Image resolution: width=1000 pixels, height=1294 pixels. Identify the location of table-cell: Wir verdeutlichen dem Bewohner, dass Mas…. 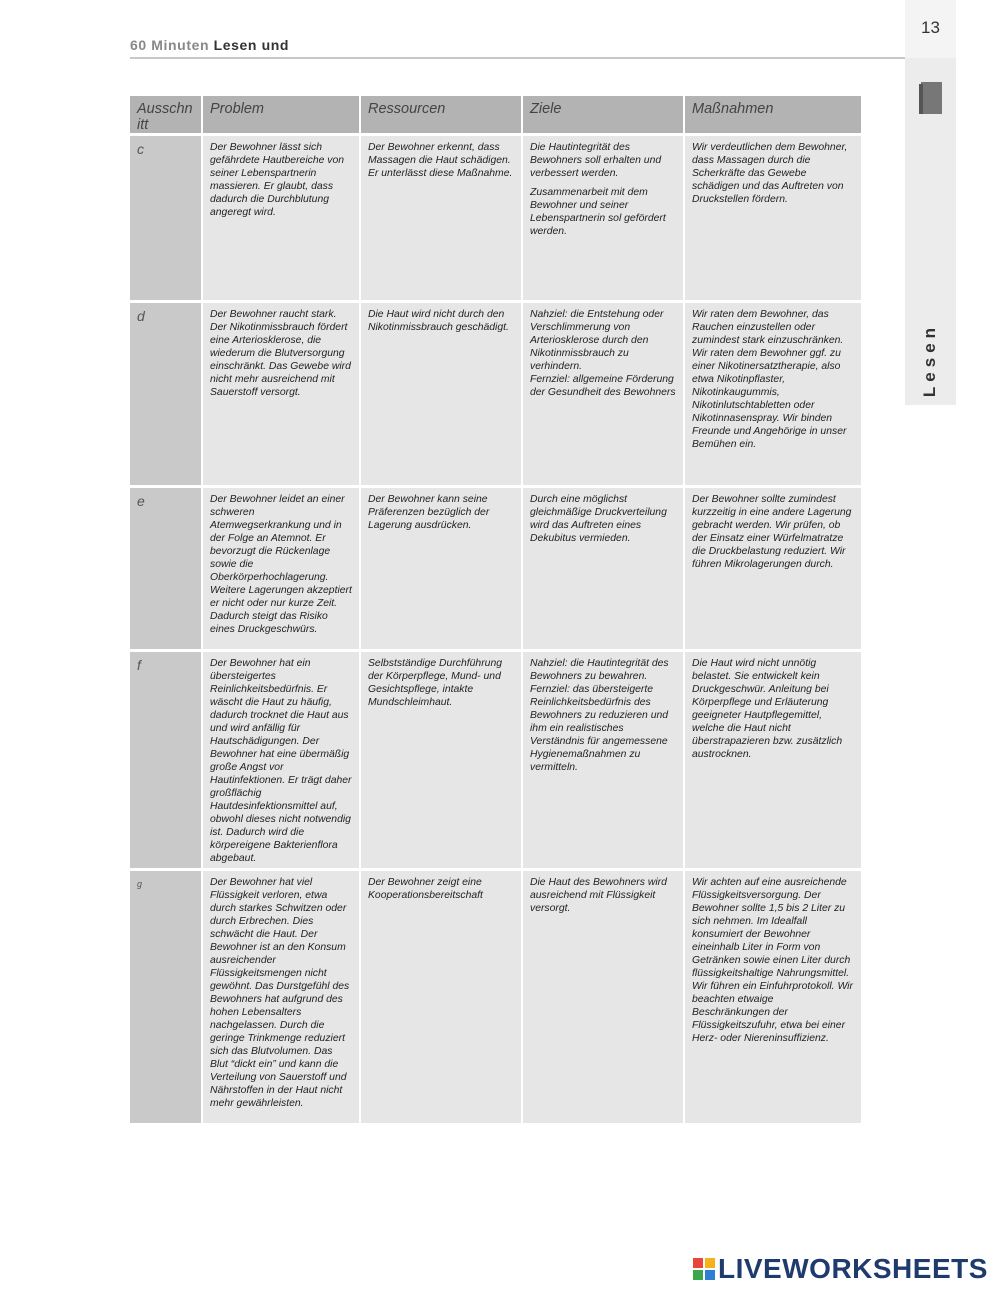
(773, 218).